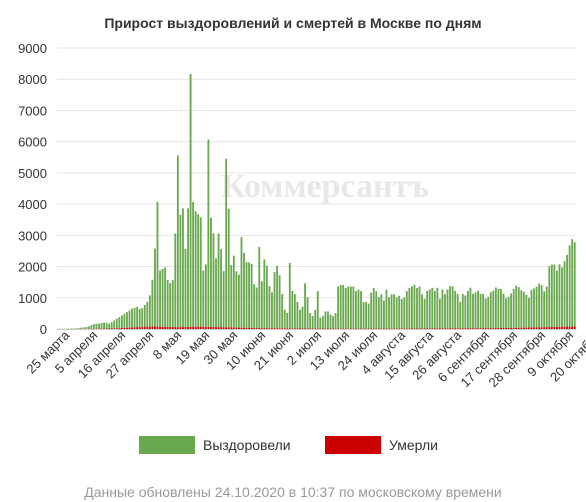 This screenshot has height=502, width=586. I want to click on y-tick-label: 4000, so click(32, 204).